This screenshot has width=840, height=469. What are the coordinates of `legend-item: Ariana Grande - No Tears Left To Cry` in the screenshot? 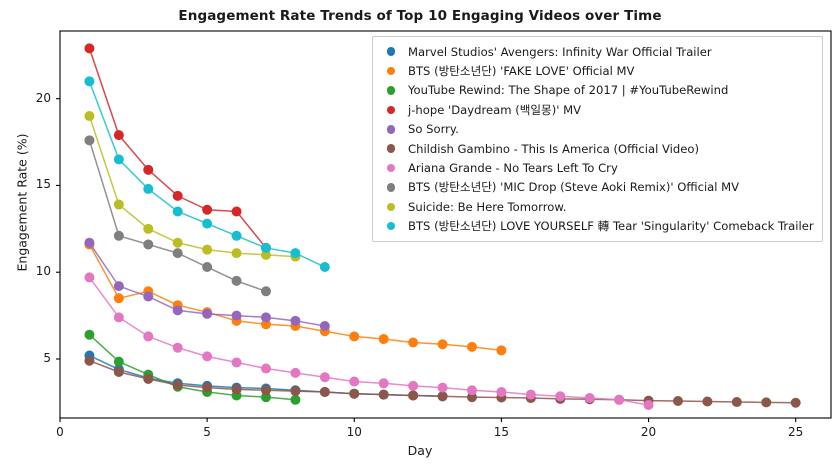 It's located at (597, 167).